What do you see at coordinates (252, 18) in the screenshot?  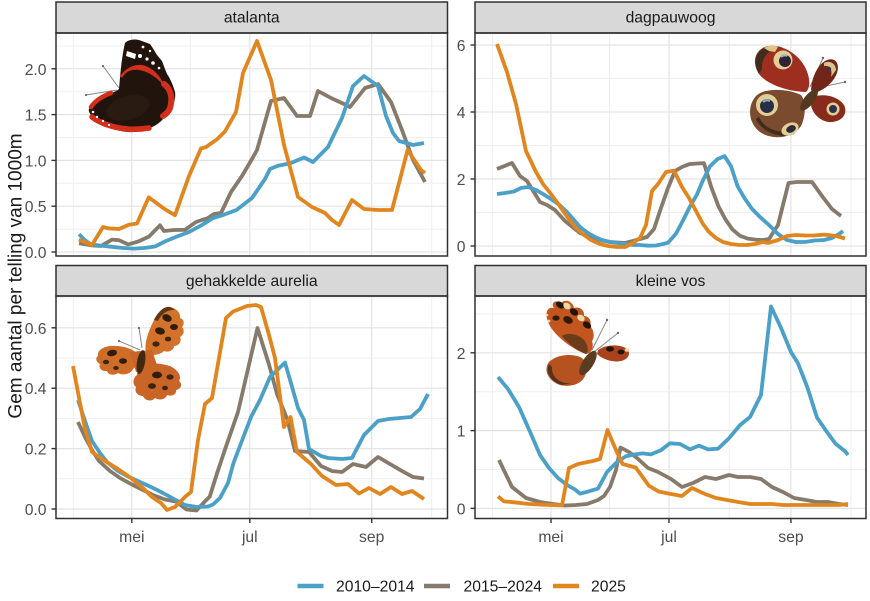 I see `svg-text: atalanta` at bounding box center [252, 18].